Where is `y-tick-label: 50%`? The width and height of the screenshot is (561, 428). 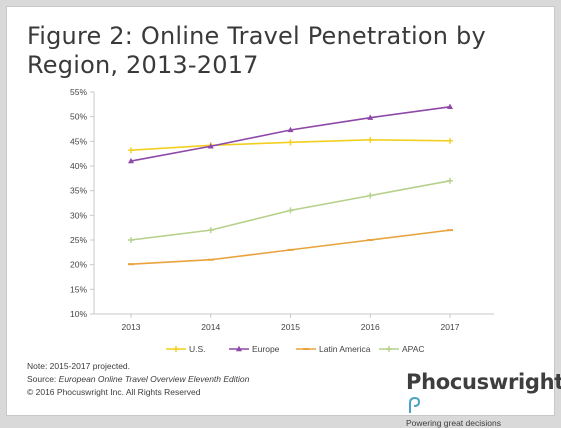 y-tick-label: 50% is located at coordinates (78, 117).